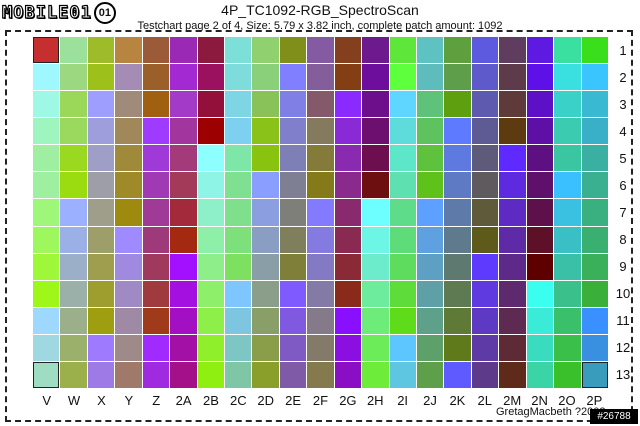 The height and width of the screenshot is (426, 640). Describe the element at coordinates (293, 104) in the screenshot. I see `patch-2e3` at that location.